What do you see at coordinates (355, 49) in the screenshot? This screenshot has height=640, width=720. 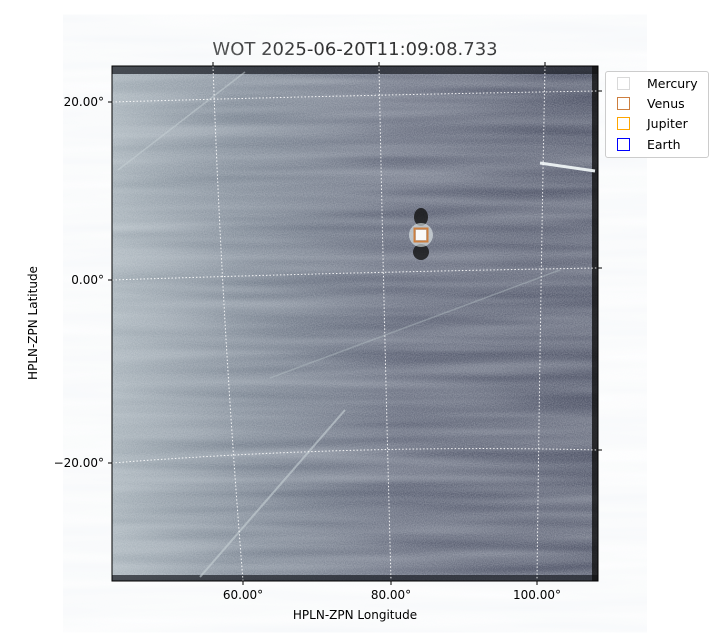 I see `chart-title: WOT 2025-06-20T11:09:08.733` at bounding box center [355, 49].